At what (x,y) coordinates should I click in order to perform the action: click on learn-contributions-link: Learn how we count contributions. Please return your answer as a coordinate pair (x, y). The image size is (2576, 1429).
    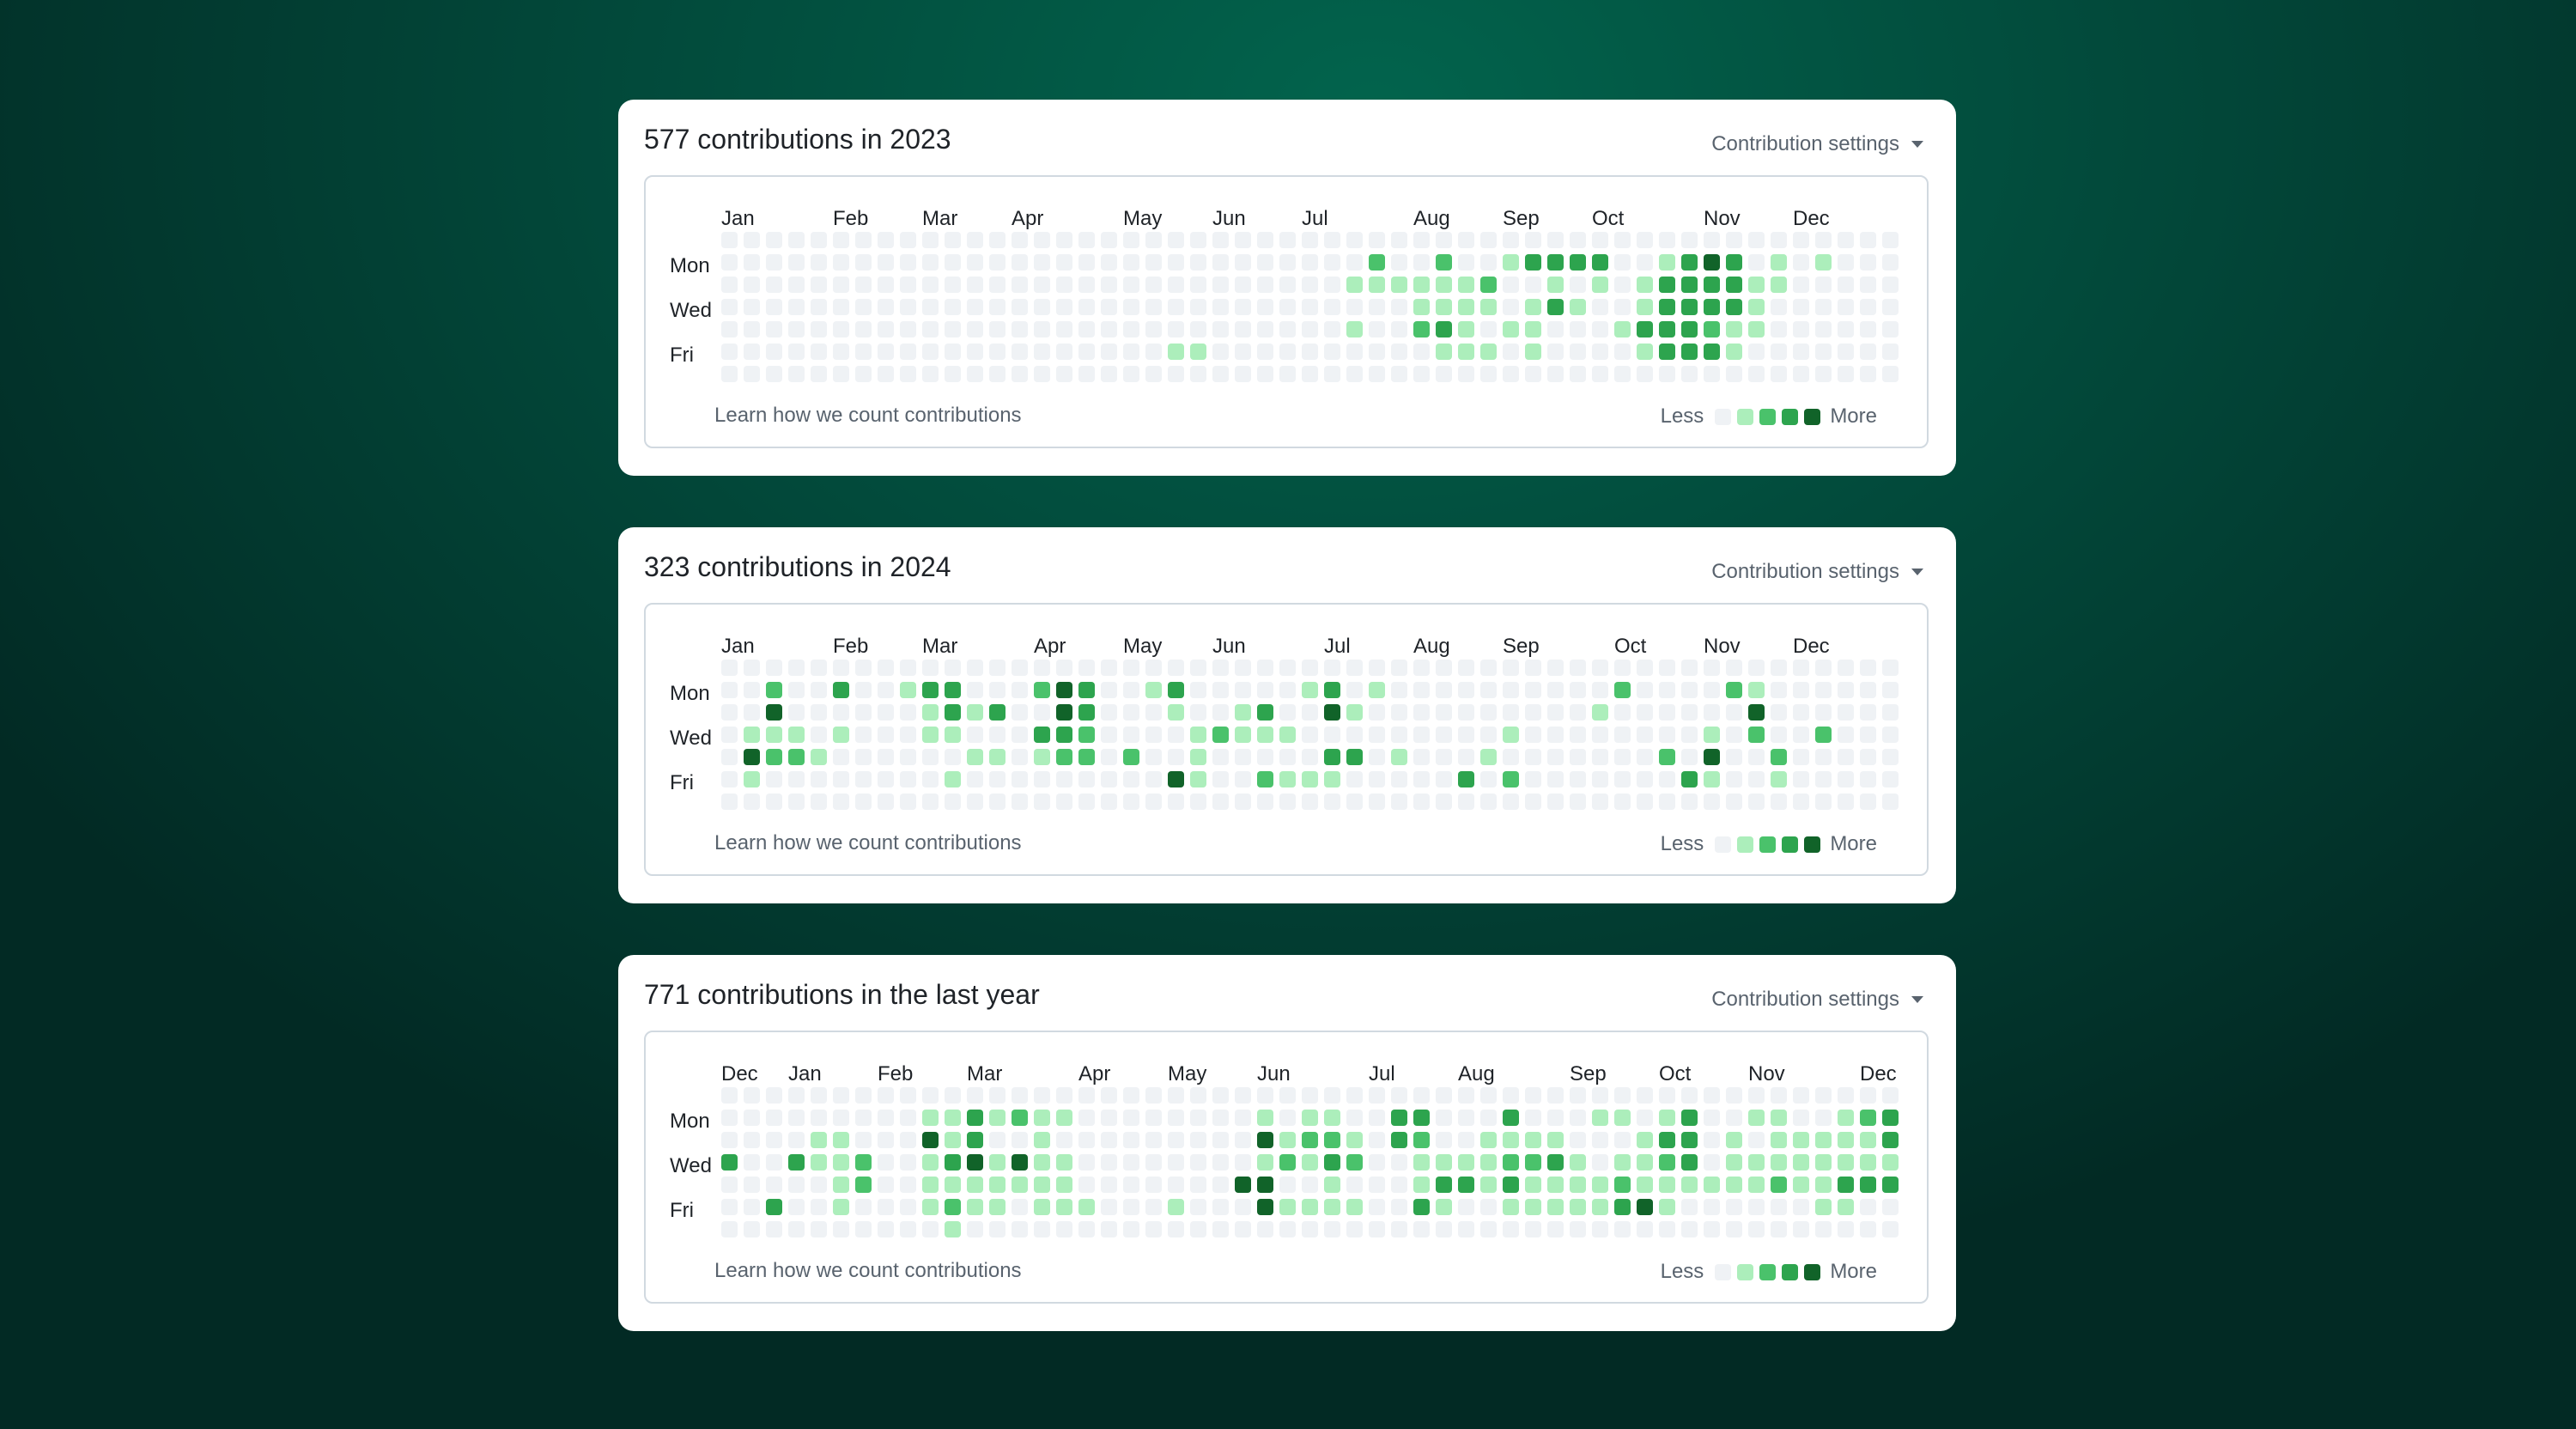
    Looking at the image, I should click on (868, 843).